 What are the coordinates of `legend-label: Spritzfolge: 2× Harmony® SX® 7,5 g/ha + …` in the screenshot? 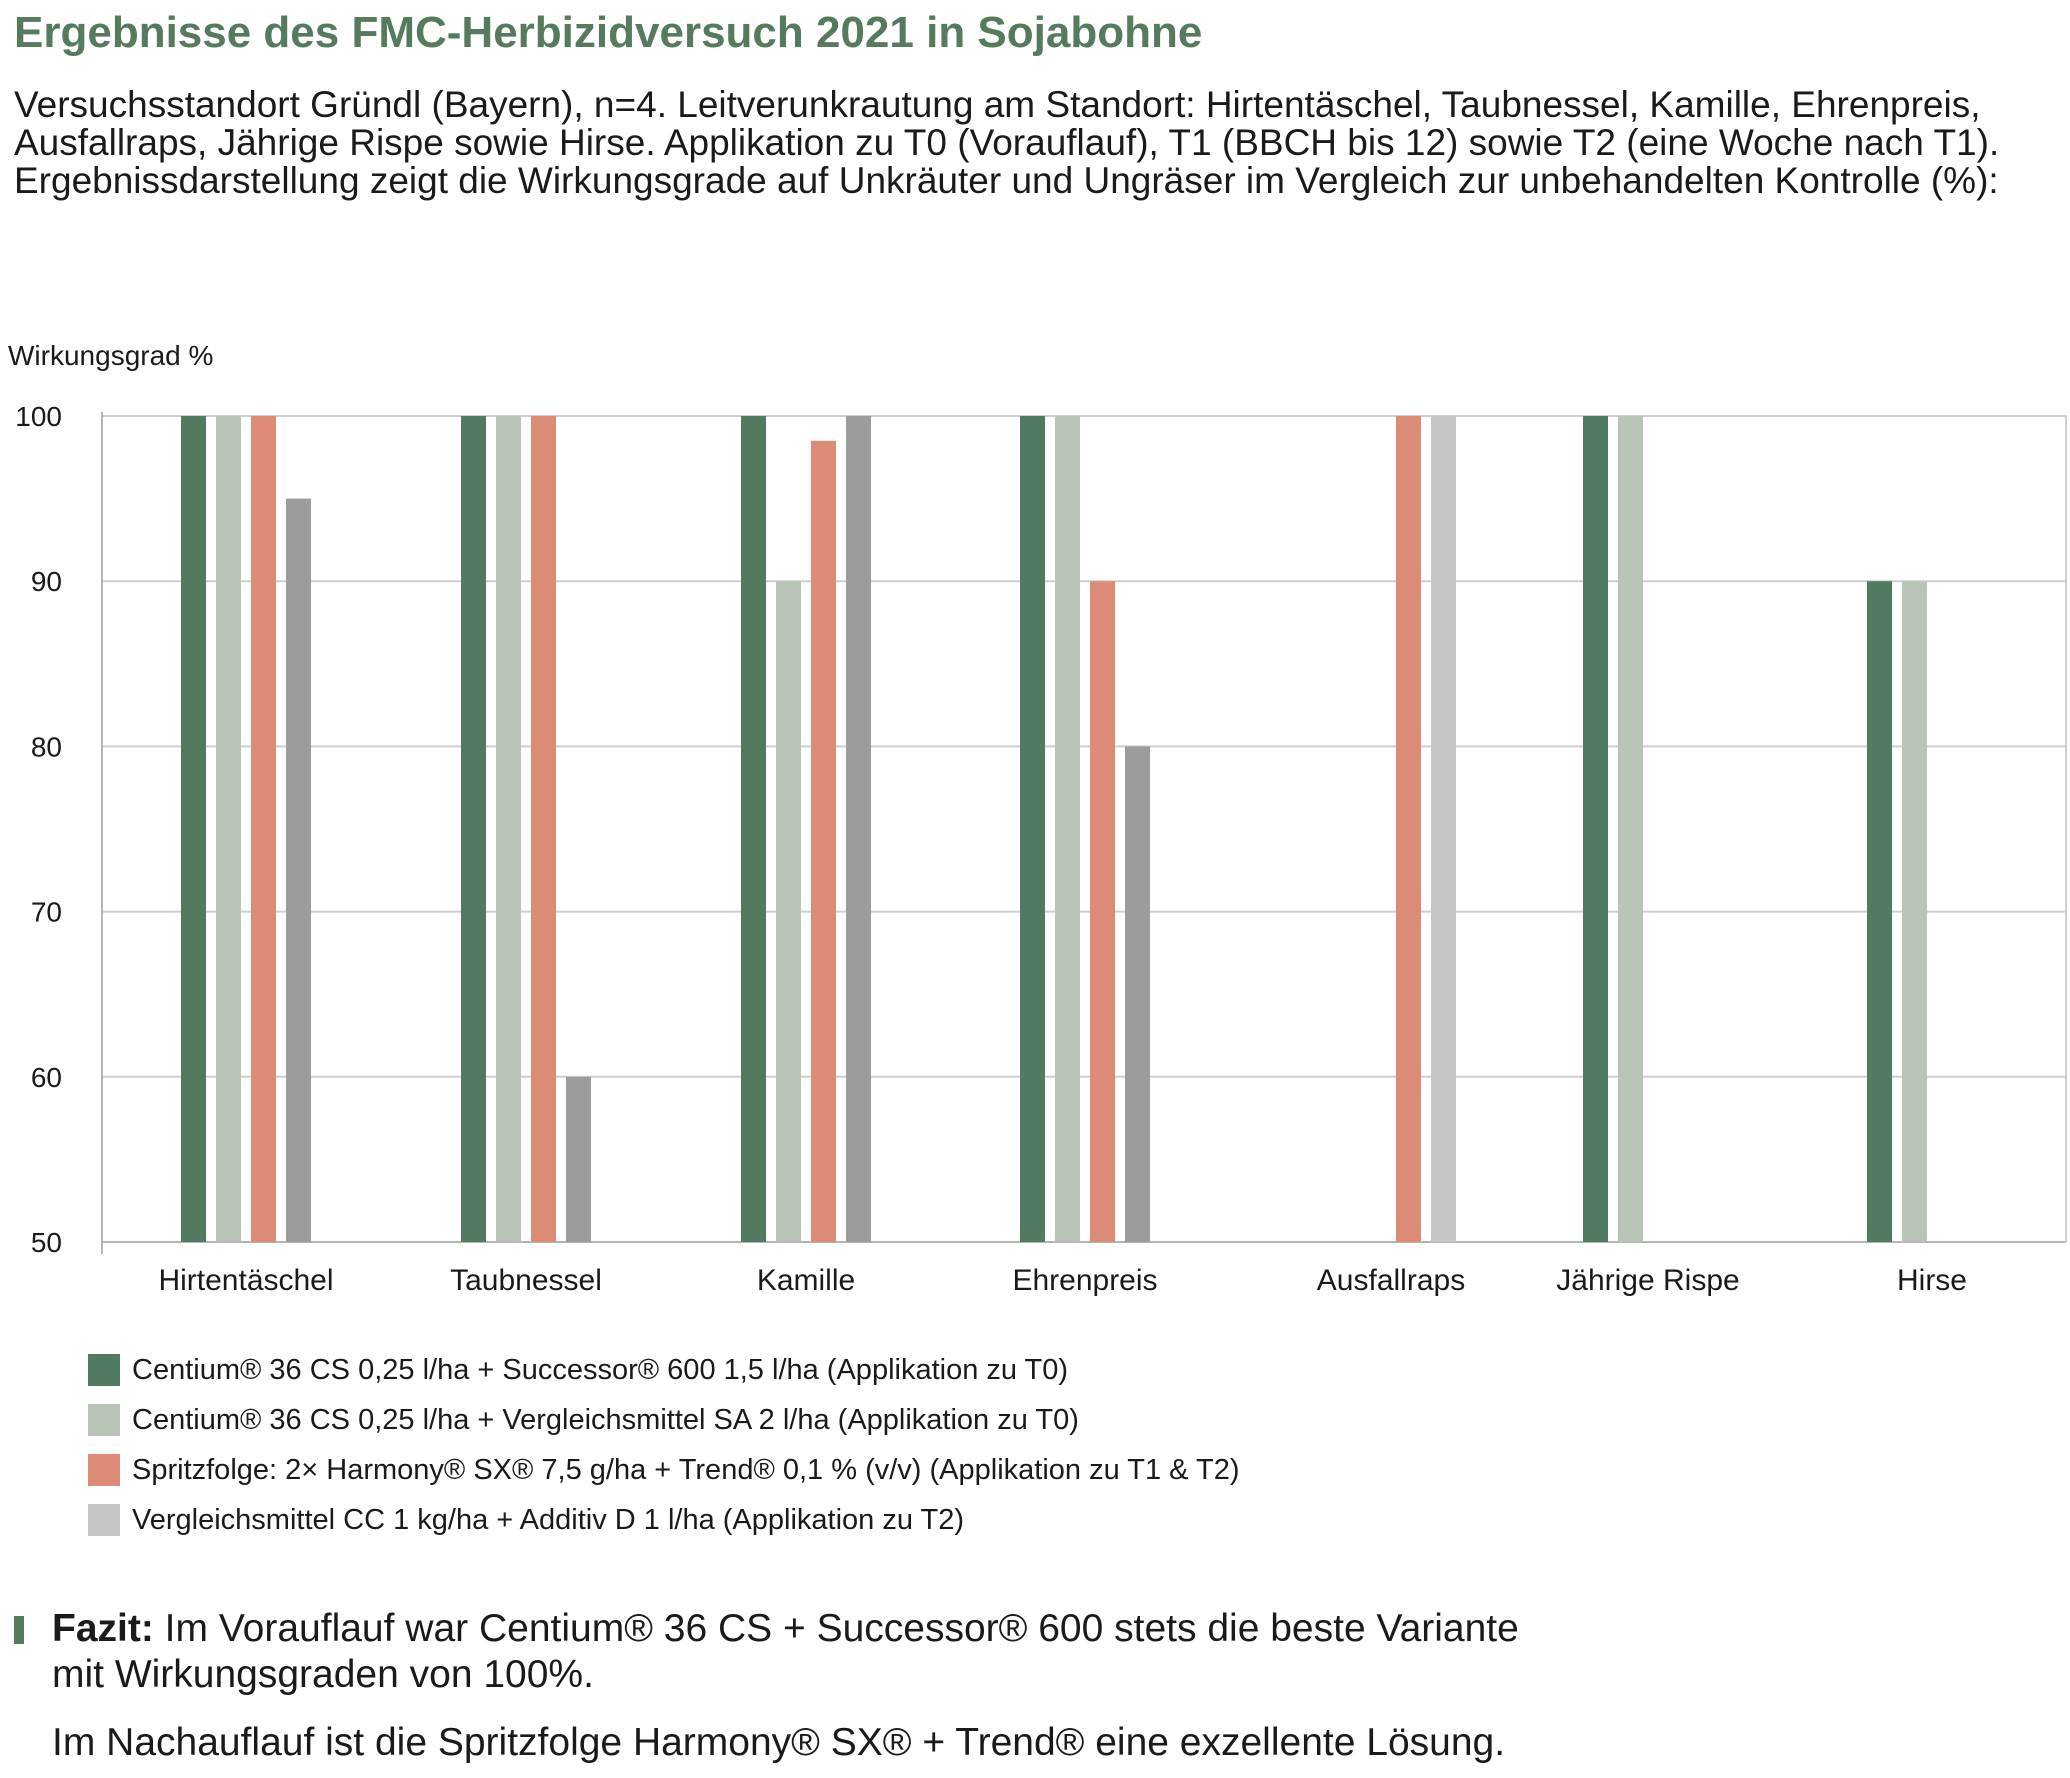 It's located at (686, 1469).